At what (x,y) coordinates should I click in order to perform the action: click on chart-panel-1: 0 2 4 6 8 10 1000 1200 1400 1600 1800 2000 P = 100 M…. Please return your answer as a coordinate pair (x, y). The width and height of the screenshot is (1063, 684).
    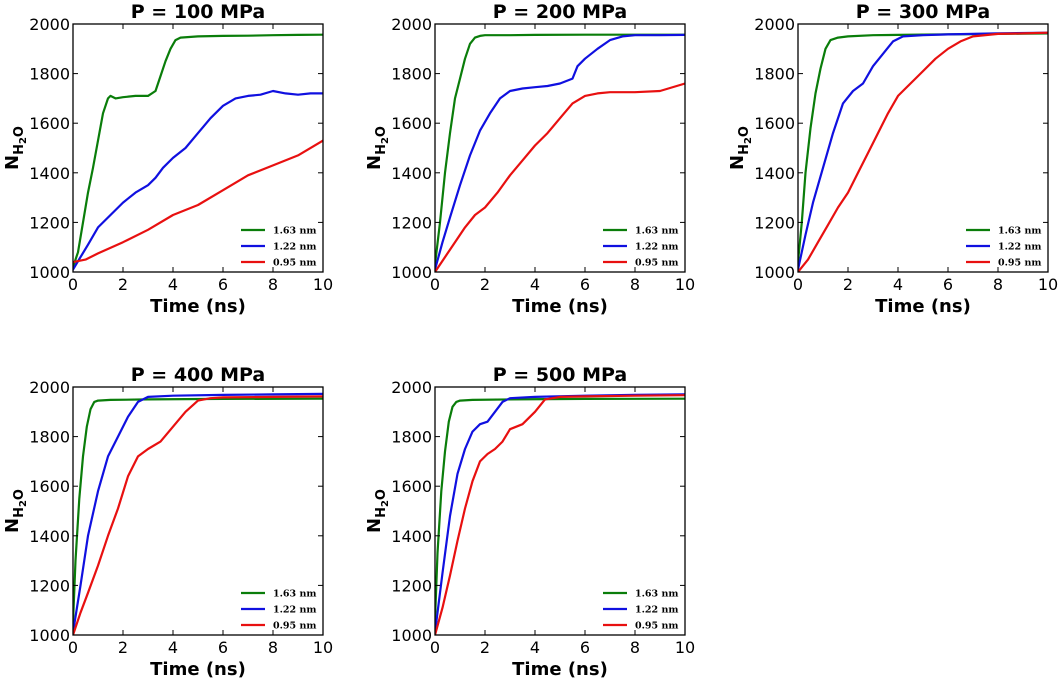
    Looking at the image, I should click on (167, 159).